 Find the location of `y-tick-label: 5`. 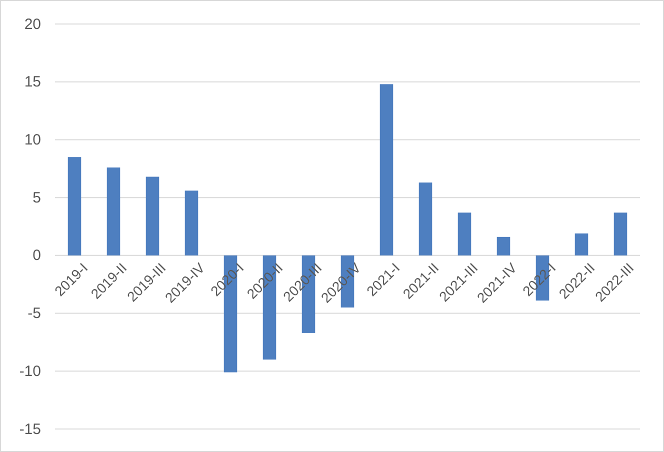

y-tick-label: 5 is located at coordinates (36, 197).